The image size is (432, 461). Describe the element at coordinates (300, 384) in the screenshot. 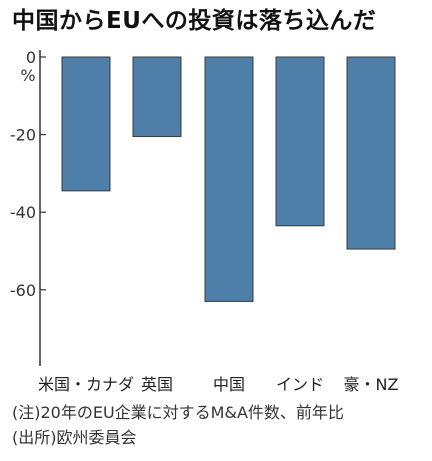

I see `x-tick-label: インド` at that location.